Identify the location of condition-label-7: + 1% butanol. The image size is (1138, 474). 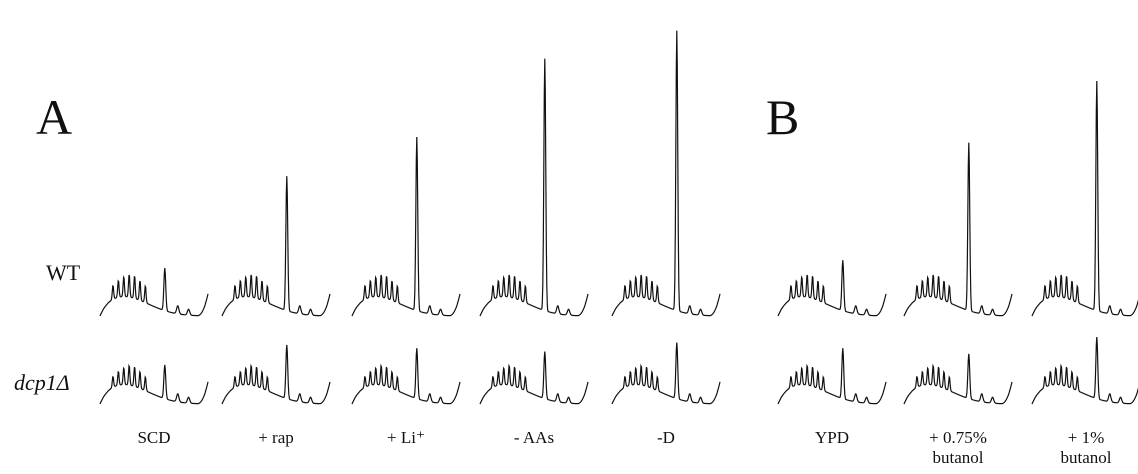
(1082, 448).